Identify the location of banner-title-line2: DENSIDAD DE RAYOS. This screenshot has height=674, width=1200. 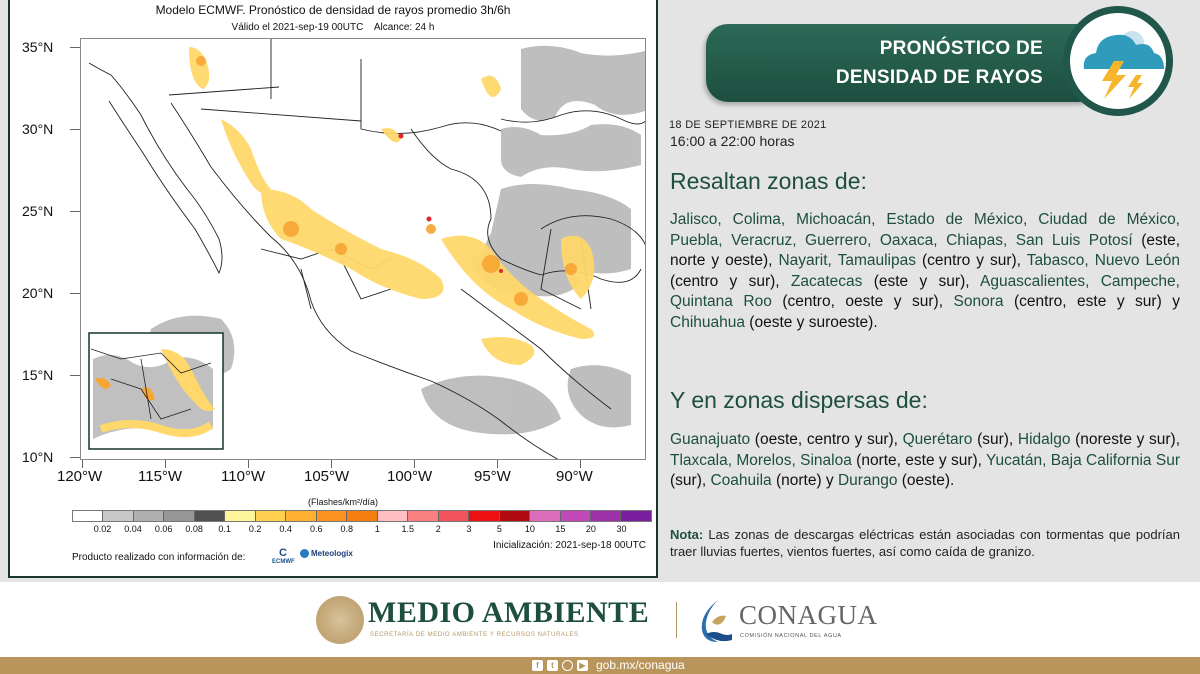
(939, 77).